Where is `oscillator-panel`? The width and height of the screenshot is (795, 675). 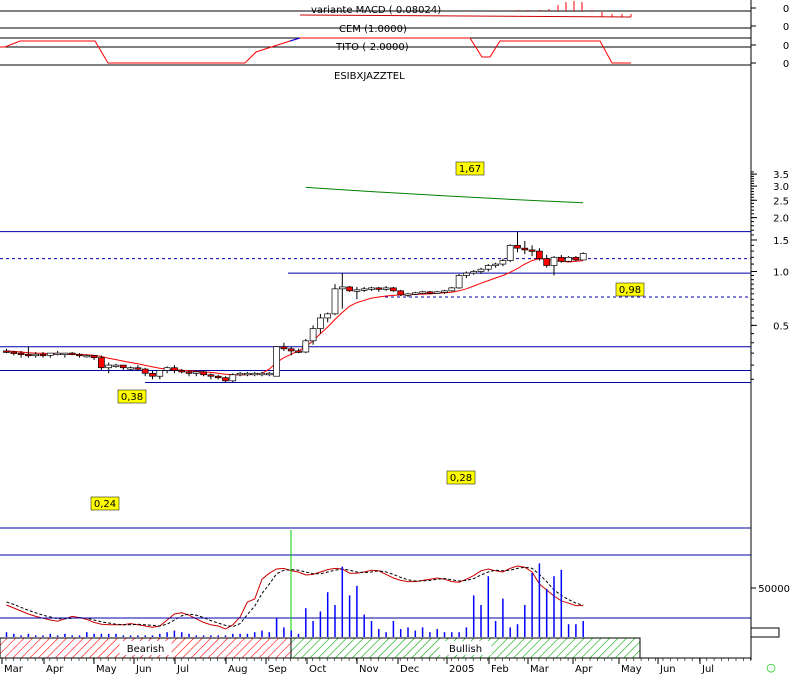
oscillator-panel is located at coordinates (375, 583).